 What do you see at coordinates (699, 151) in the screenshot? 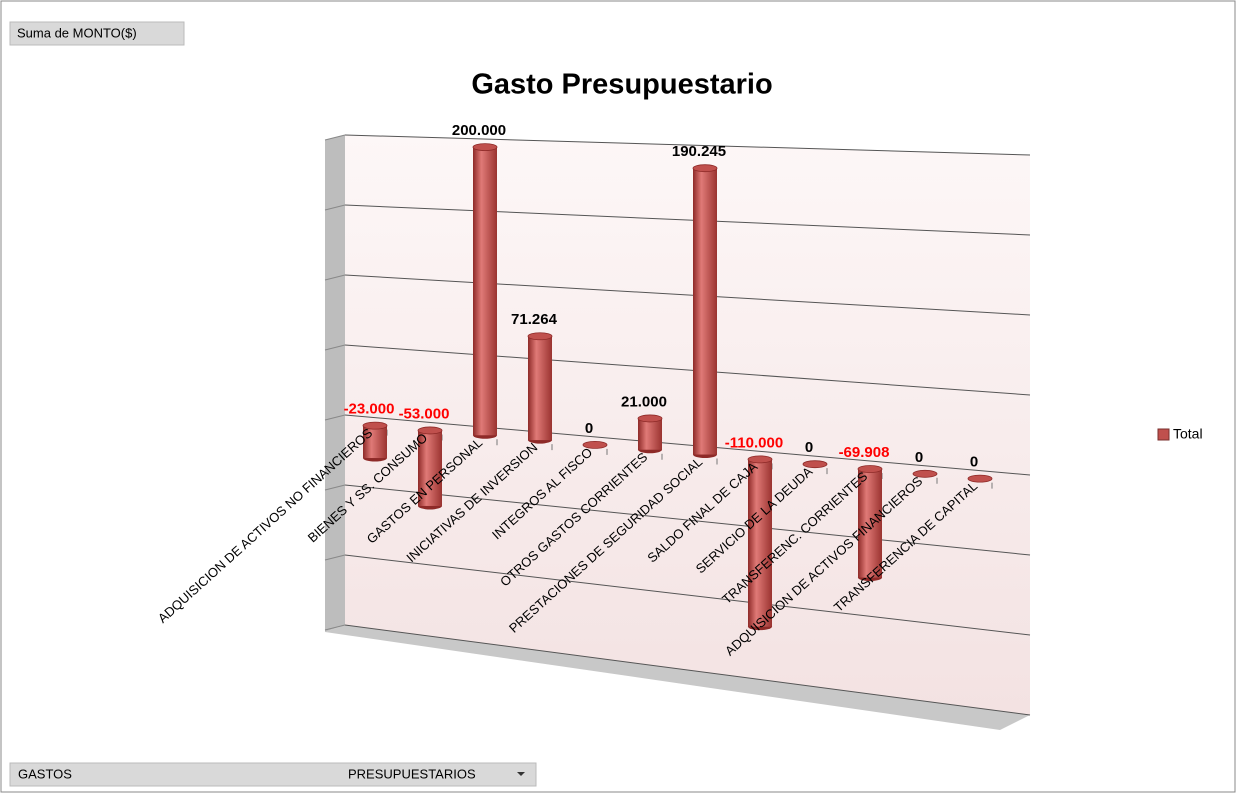
I see `data-label: 190.245` at bounding box center [699, 151].